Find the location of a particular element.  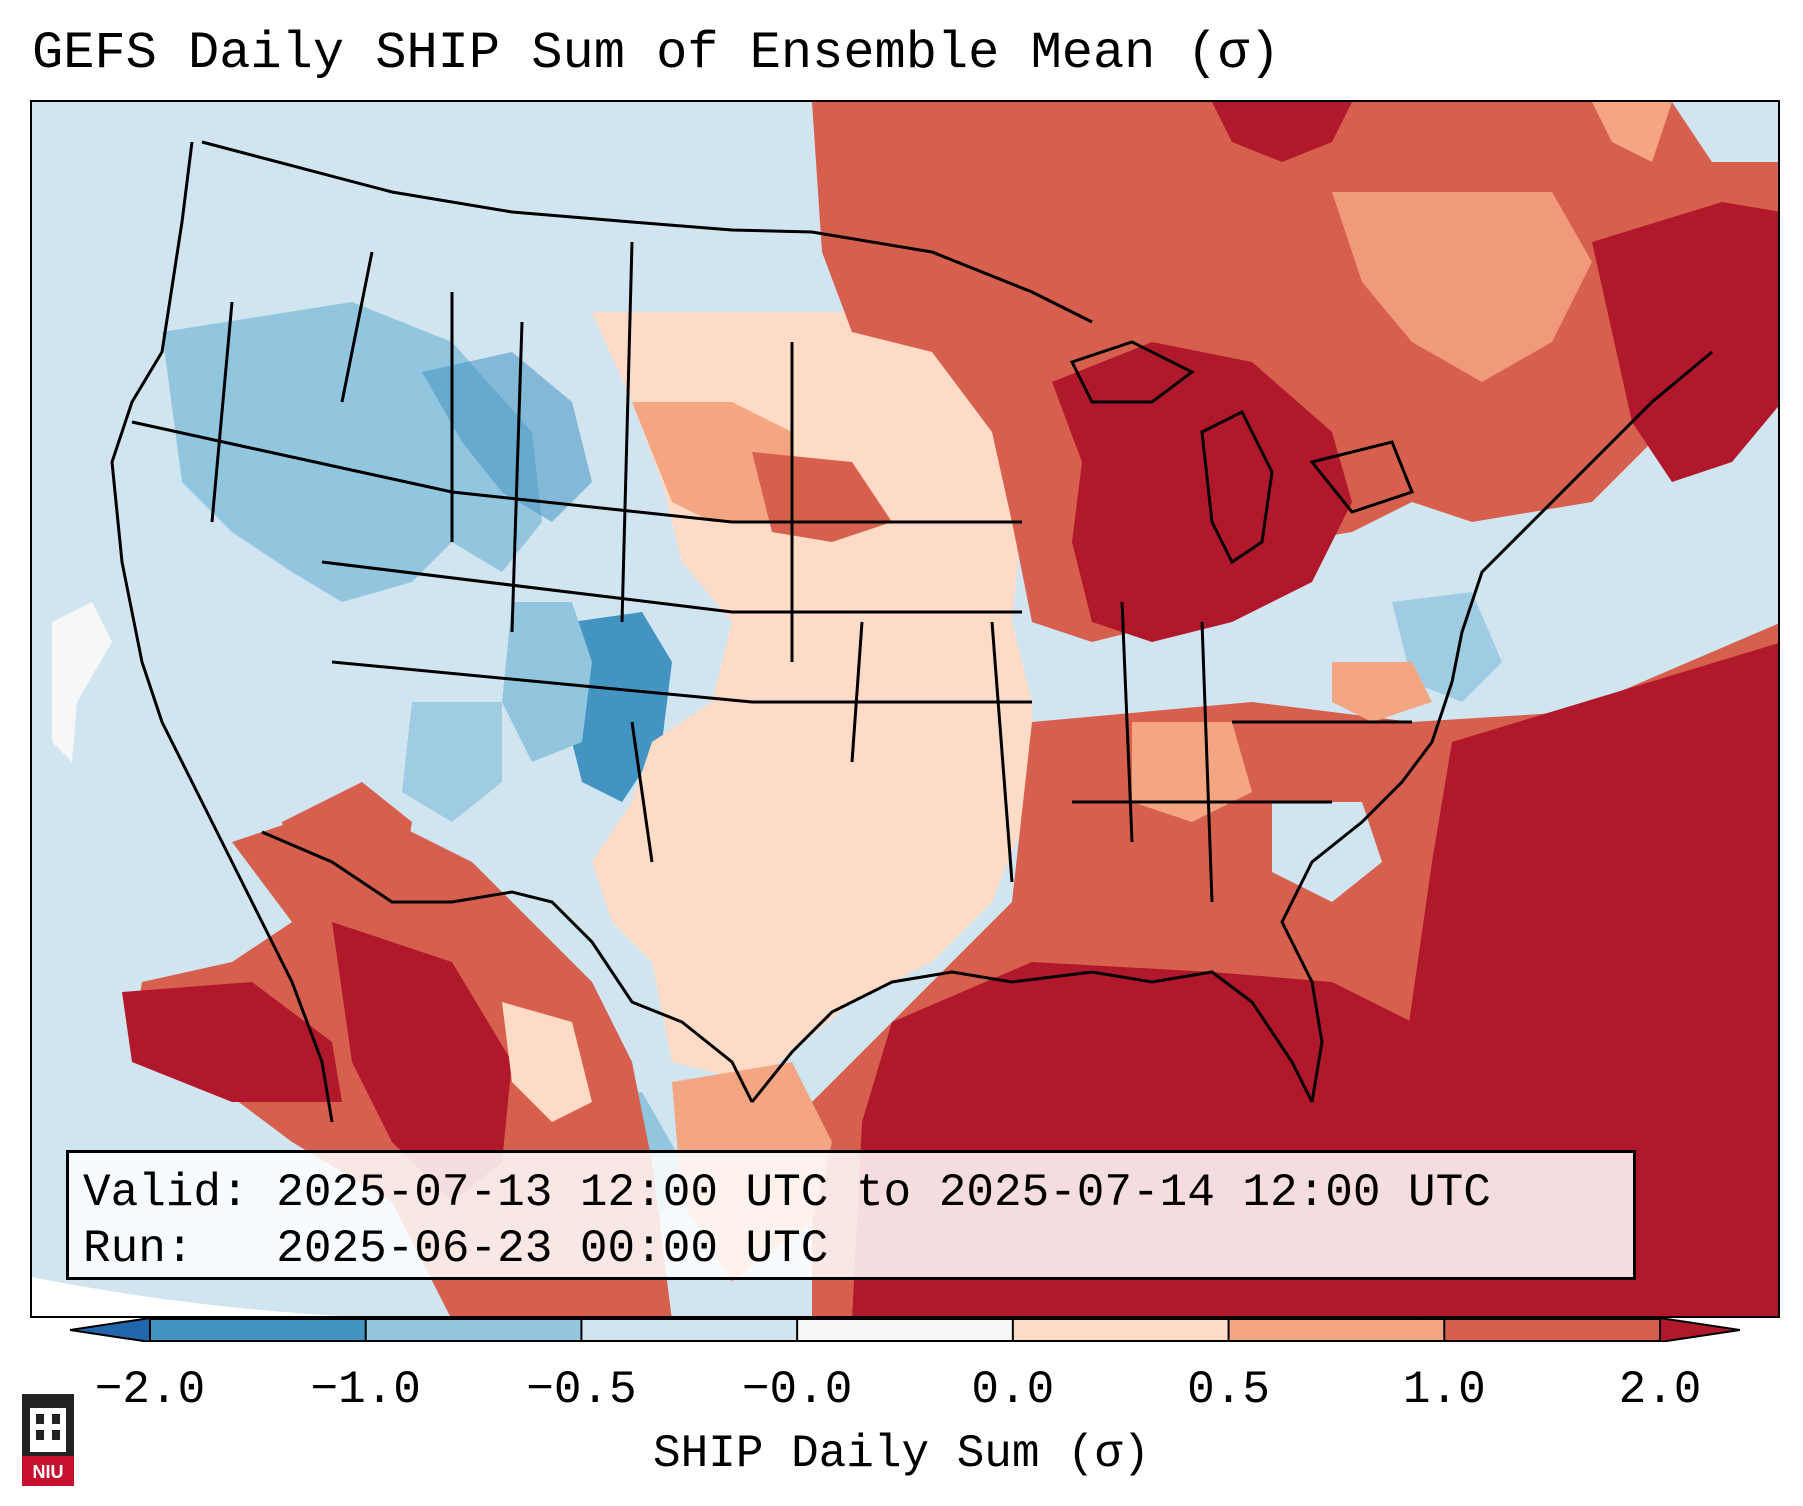

colorbar-tick-label: −0.0 is located at coordinates (797, 1390).